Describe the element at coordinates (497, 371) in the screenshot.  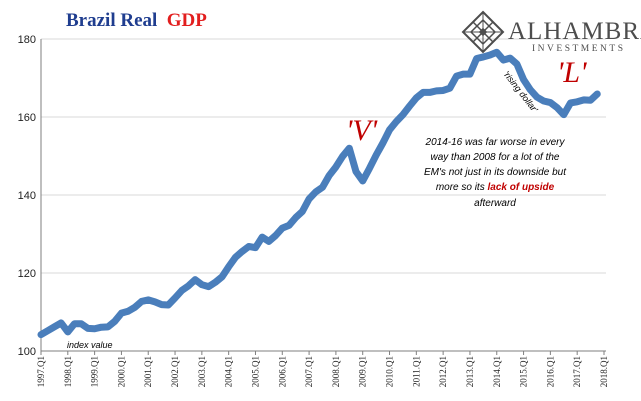
I see `x-tick-label: 2014.Q1` at that location.